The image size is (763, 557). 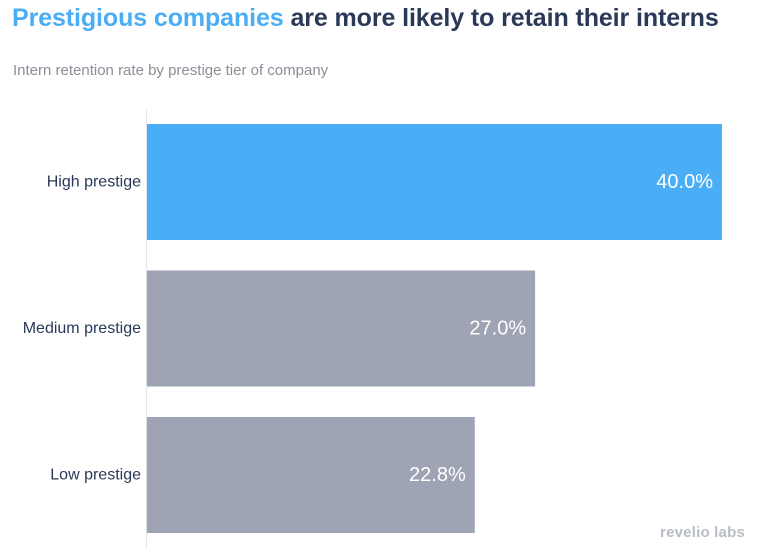 What do you see at coordinates (341, 328) in the screenshot?
I see `bar-medium-prestige` at bounding box center [341, 328].